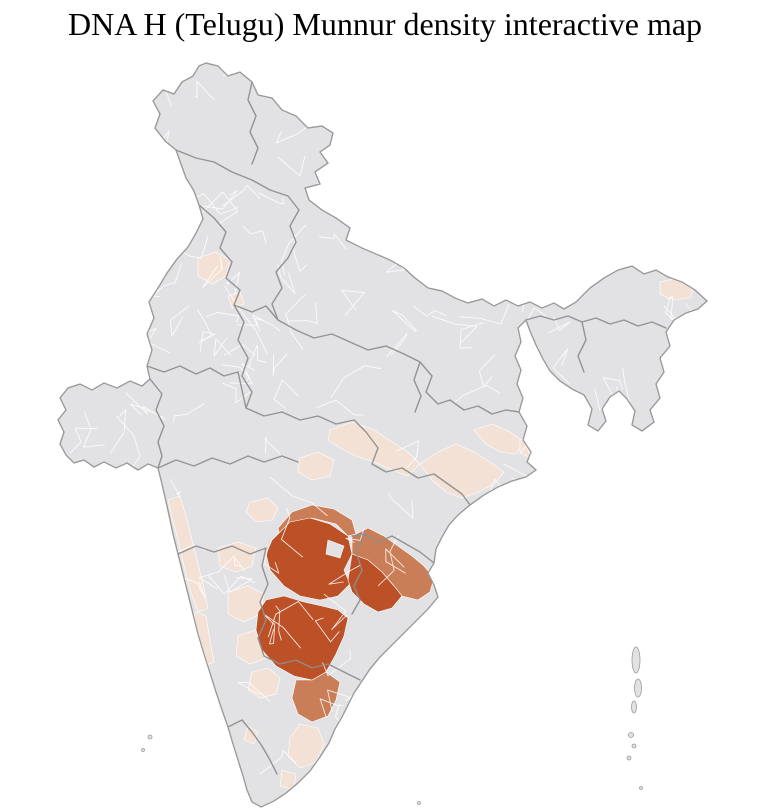  What do you see at coordinates (544, 459) in the screenshot?
I see `city-marker-kolkata` at bounding box center [544, 459].